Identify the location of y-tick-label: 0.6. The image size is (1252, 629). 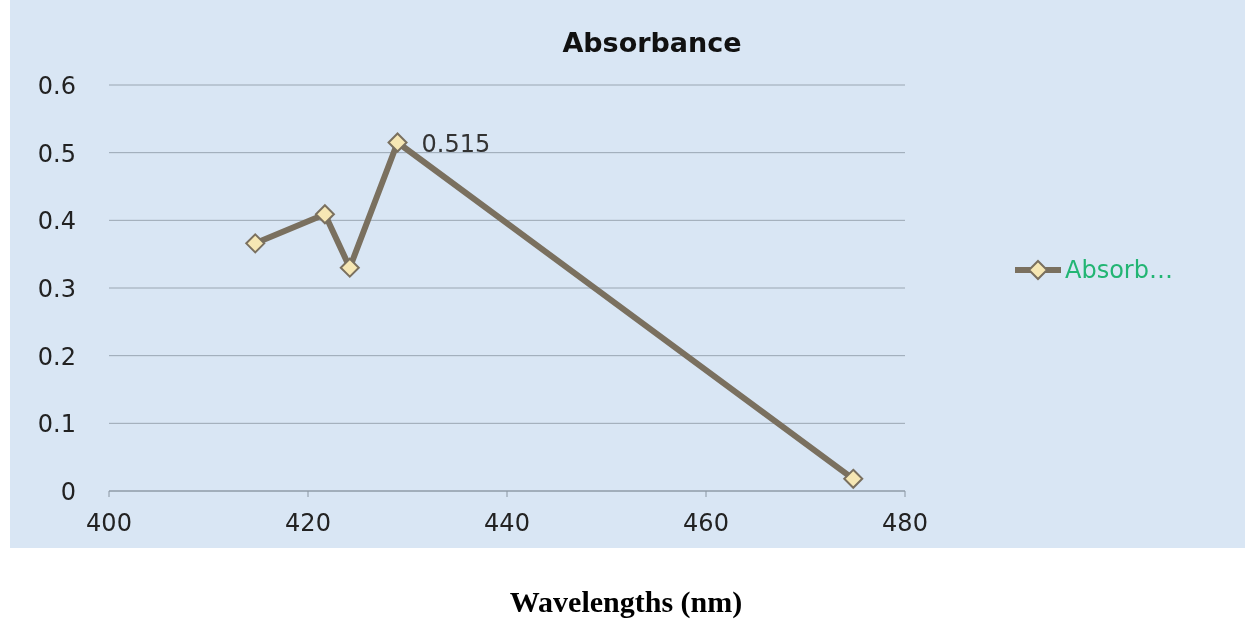
(56, 86).